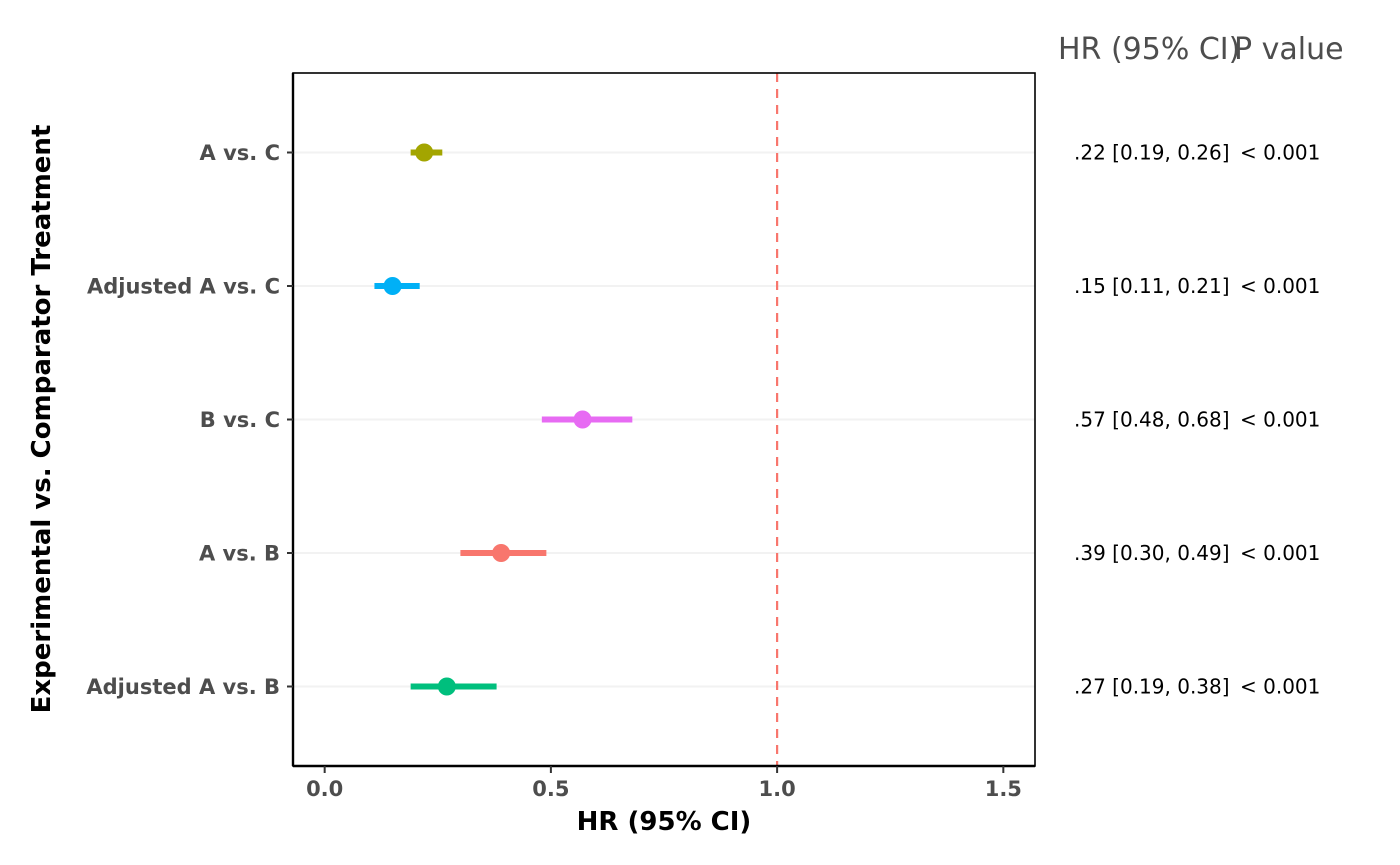  I want to click on hr-ci-cell: .39 [0.30, 0.49], so click(1152, 553).